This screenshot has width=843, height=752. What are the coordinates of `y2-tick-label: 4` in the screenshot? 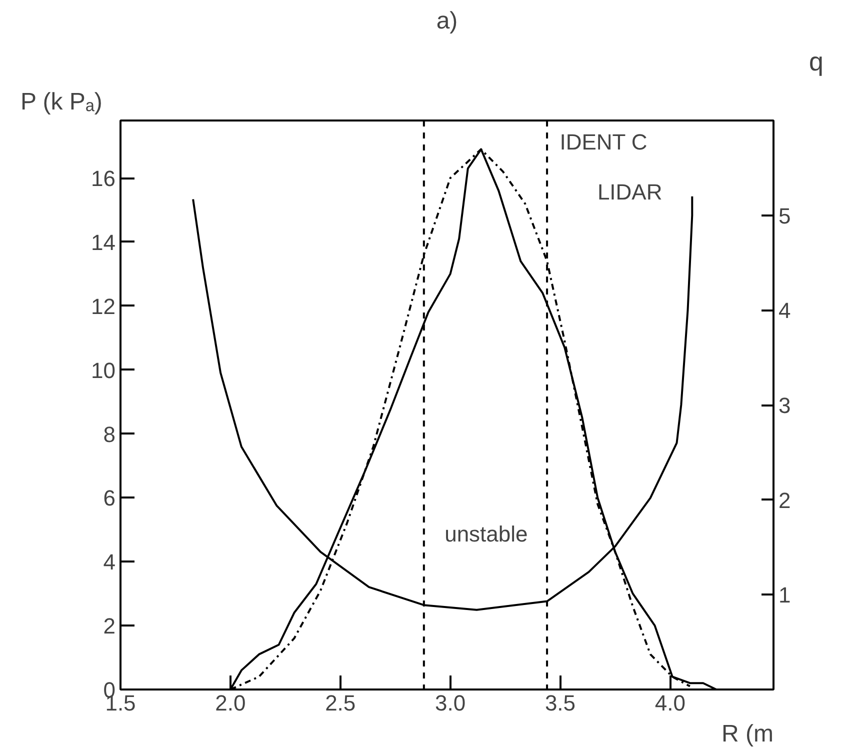 It's located at (784, 311).